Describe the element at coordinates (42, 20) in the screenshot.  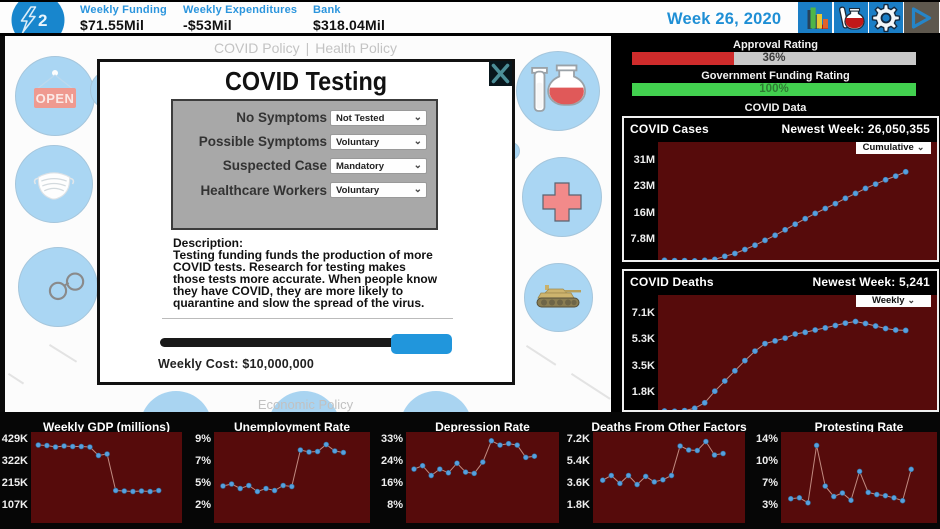
I see `svg-text: 2` at that location.